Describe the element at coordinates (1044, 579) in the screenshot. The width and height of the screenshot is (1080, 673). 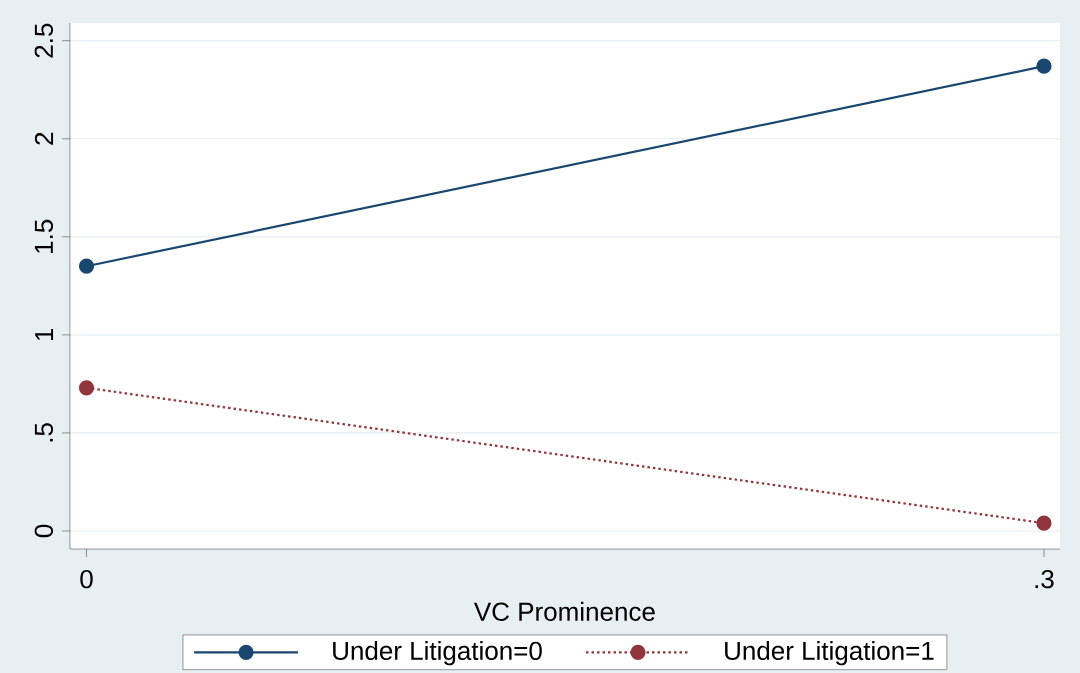
I see `x-tick-label: .3` at that location.